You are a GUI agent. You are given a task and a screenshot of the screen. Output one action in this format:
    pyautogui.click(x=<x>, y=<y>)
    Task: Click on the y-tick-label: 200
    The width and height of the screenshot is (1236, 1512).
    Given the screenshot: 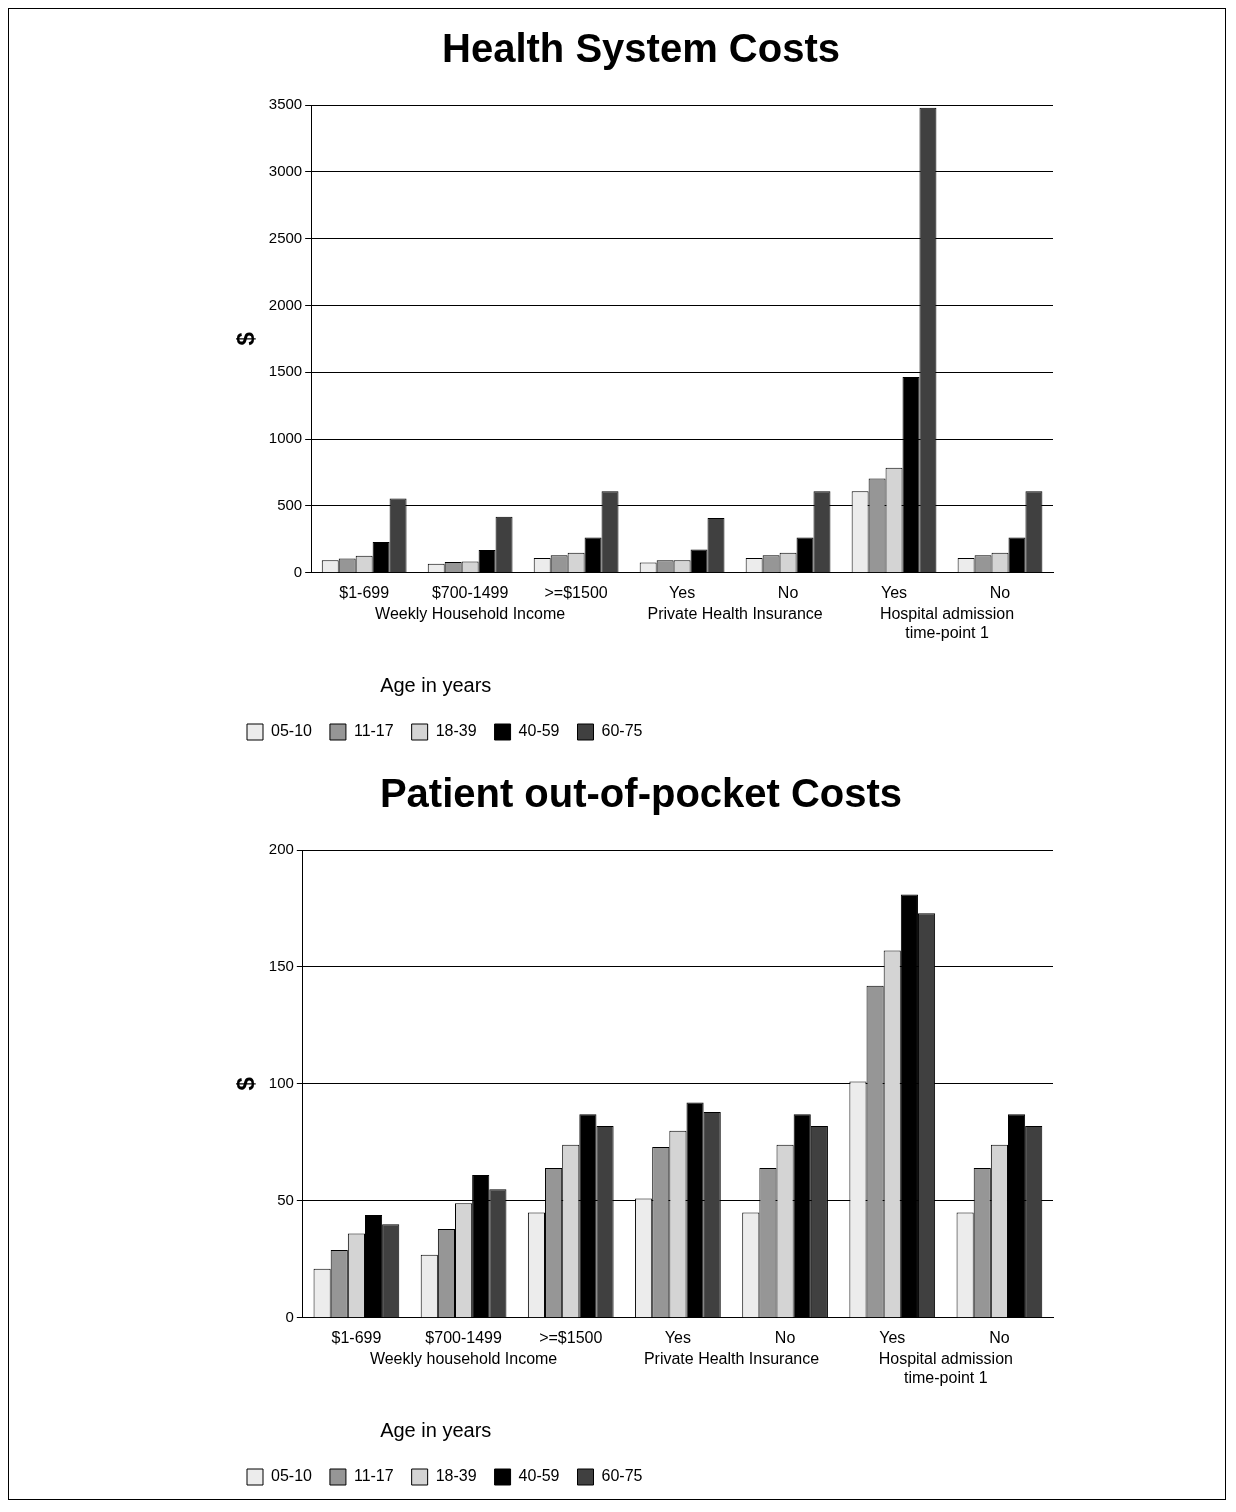 What is the action you would take?
    pyautogui.click(x=281, y=849)
    